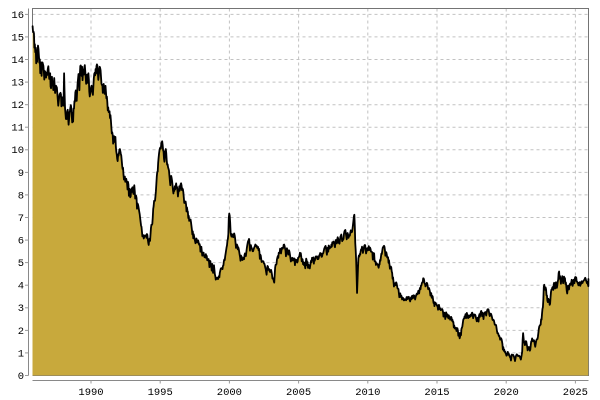  I want to click on svg-text: 2020, so click(506, 393).